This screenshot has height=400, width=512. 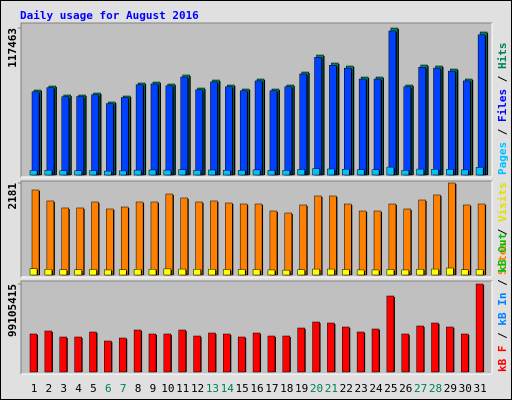 I want to click on legend: kB F / kB In / kB Out, so click(x=502, y=302).